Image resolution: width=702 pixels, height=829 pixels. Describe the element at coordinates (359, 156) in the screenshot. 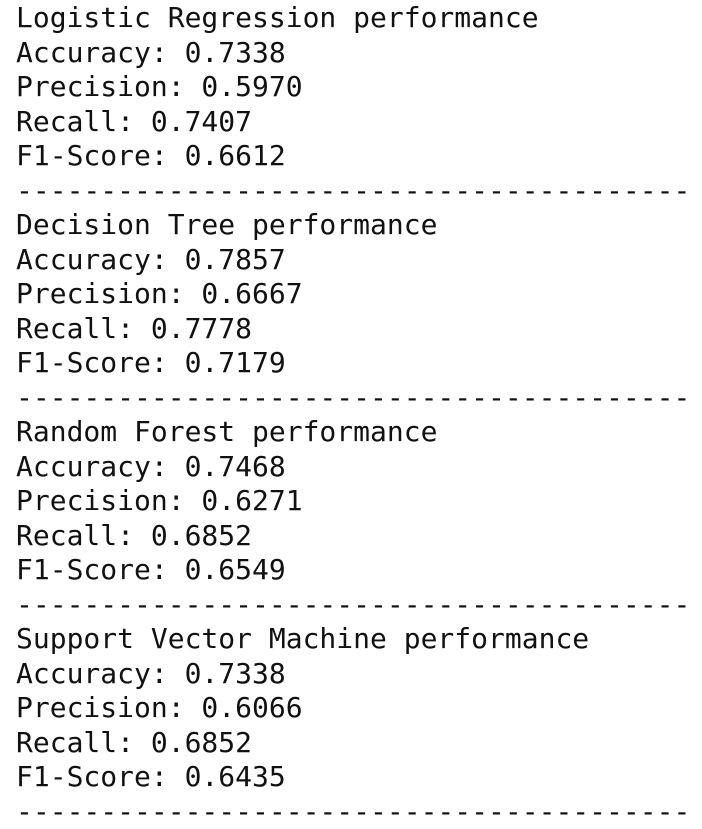

I see `metric-line: F1-Score: 0.6612` at that location.